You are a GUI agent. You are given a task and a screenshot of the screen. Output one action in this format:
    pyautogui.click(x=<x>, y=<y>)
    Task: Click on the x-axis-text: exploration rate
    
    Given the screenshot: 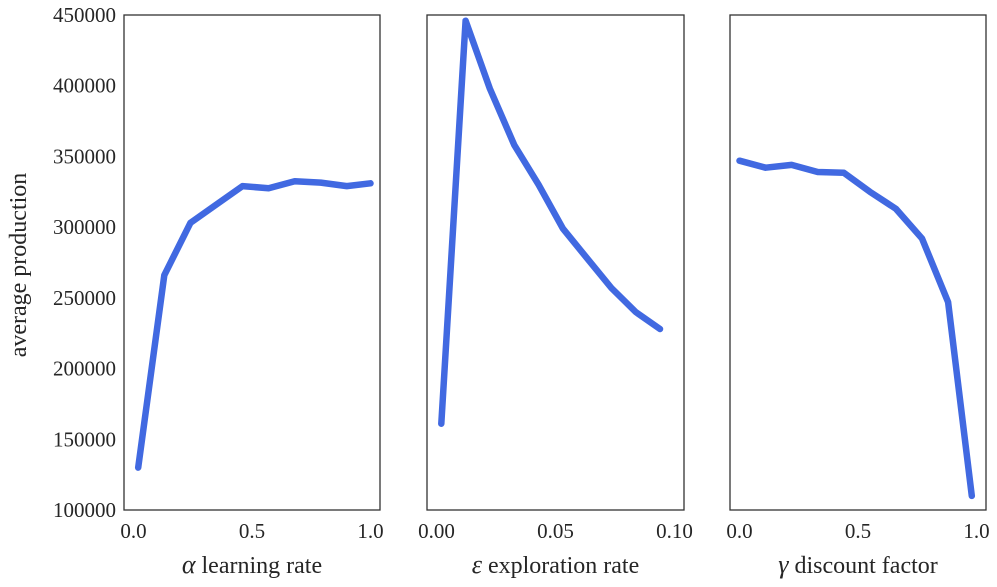 What is the action you would take?
    pyautogui.click(x=563, y=566)
    